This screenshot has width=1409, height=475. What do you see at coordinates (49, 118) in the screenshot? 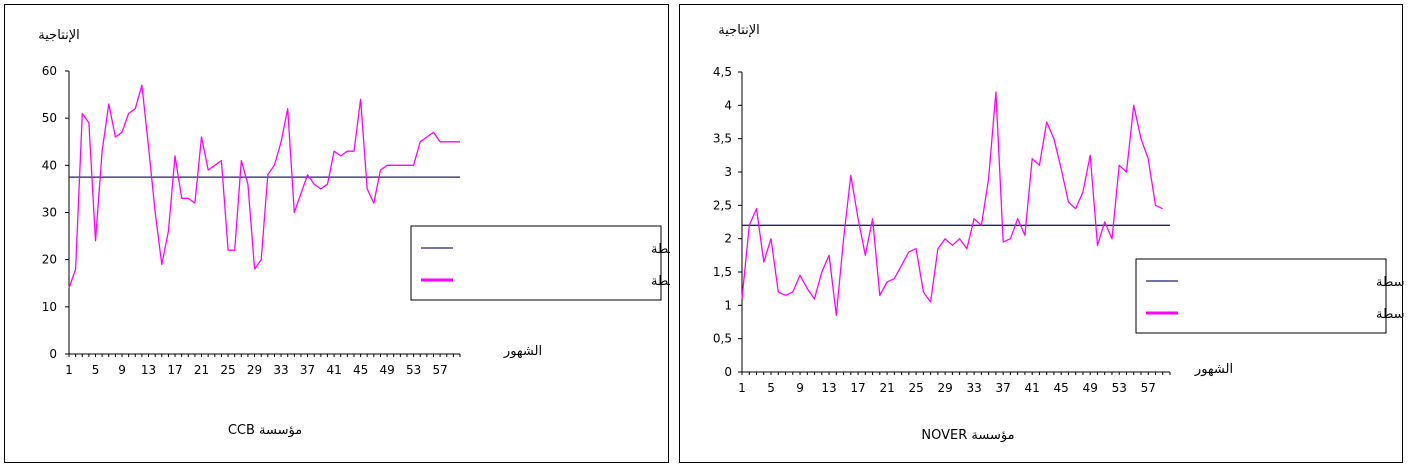
I see `y-tick-label: 50` at bounding box center [49, 118].